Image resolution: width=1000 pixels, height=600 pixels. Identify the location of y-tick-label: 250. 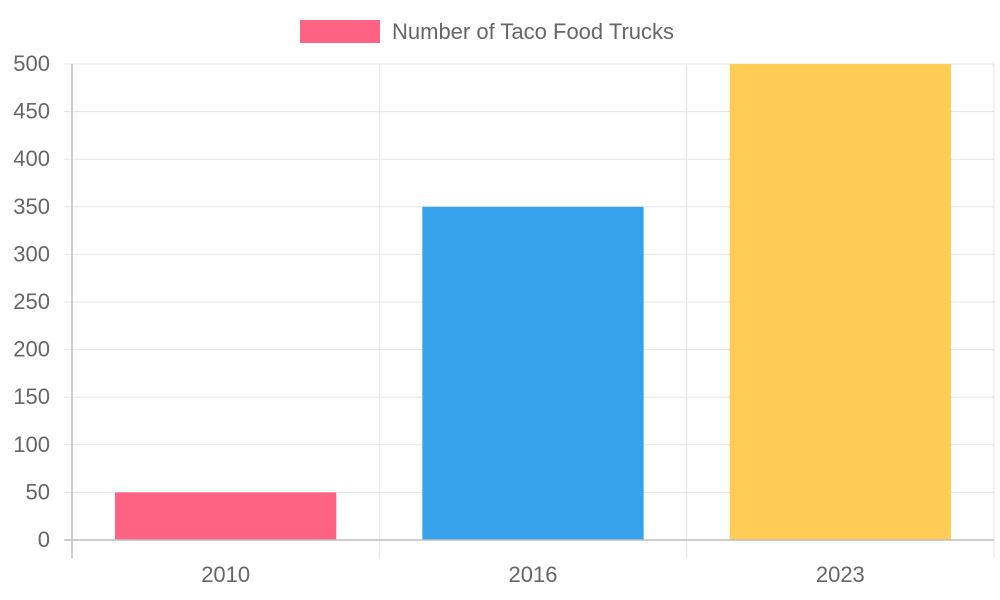
(31, 301).